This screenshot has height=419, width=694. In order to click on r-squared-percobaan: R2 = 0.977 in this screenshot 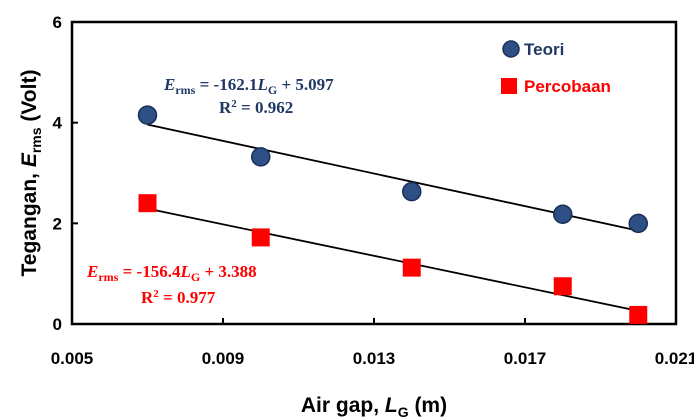, I will do `click(178, 297)`.